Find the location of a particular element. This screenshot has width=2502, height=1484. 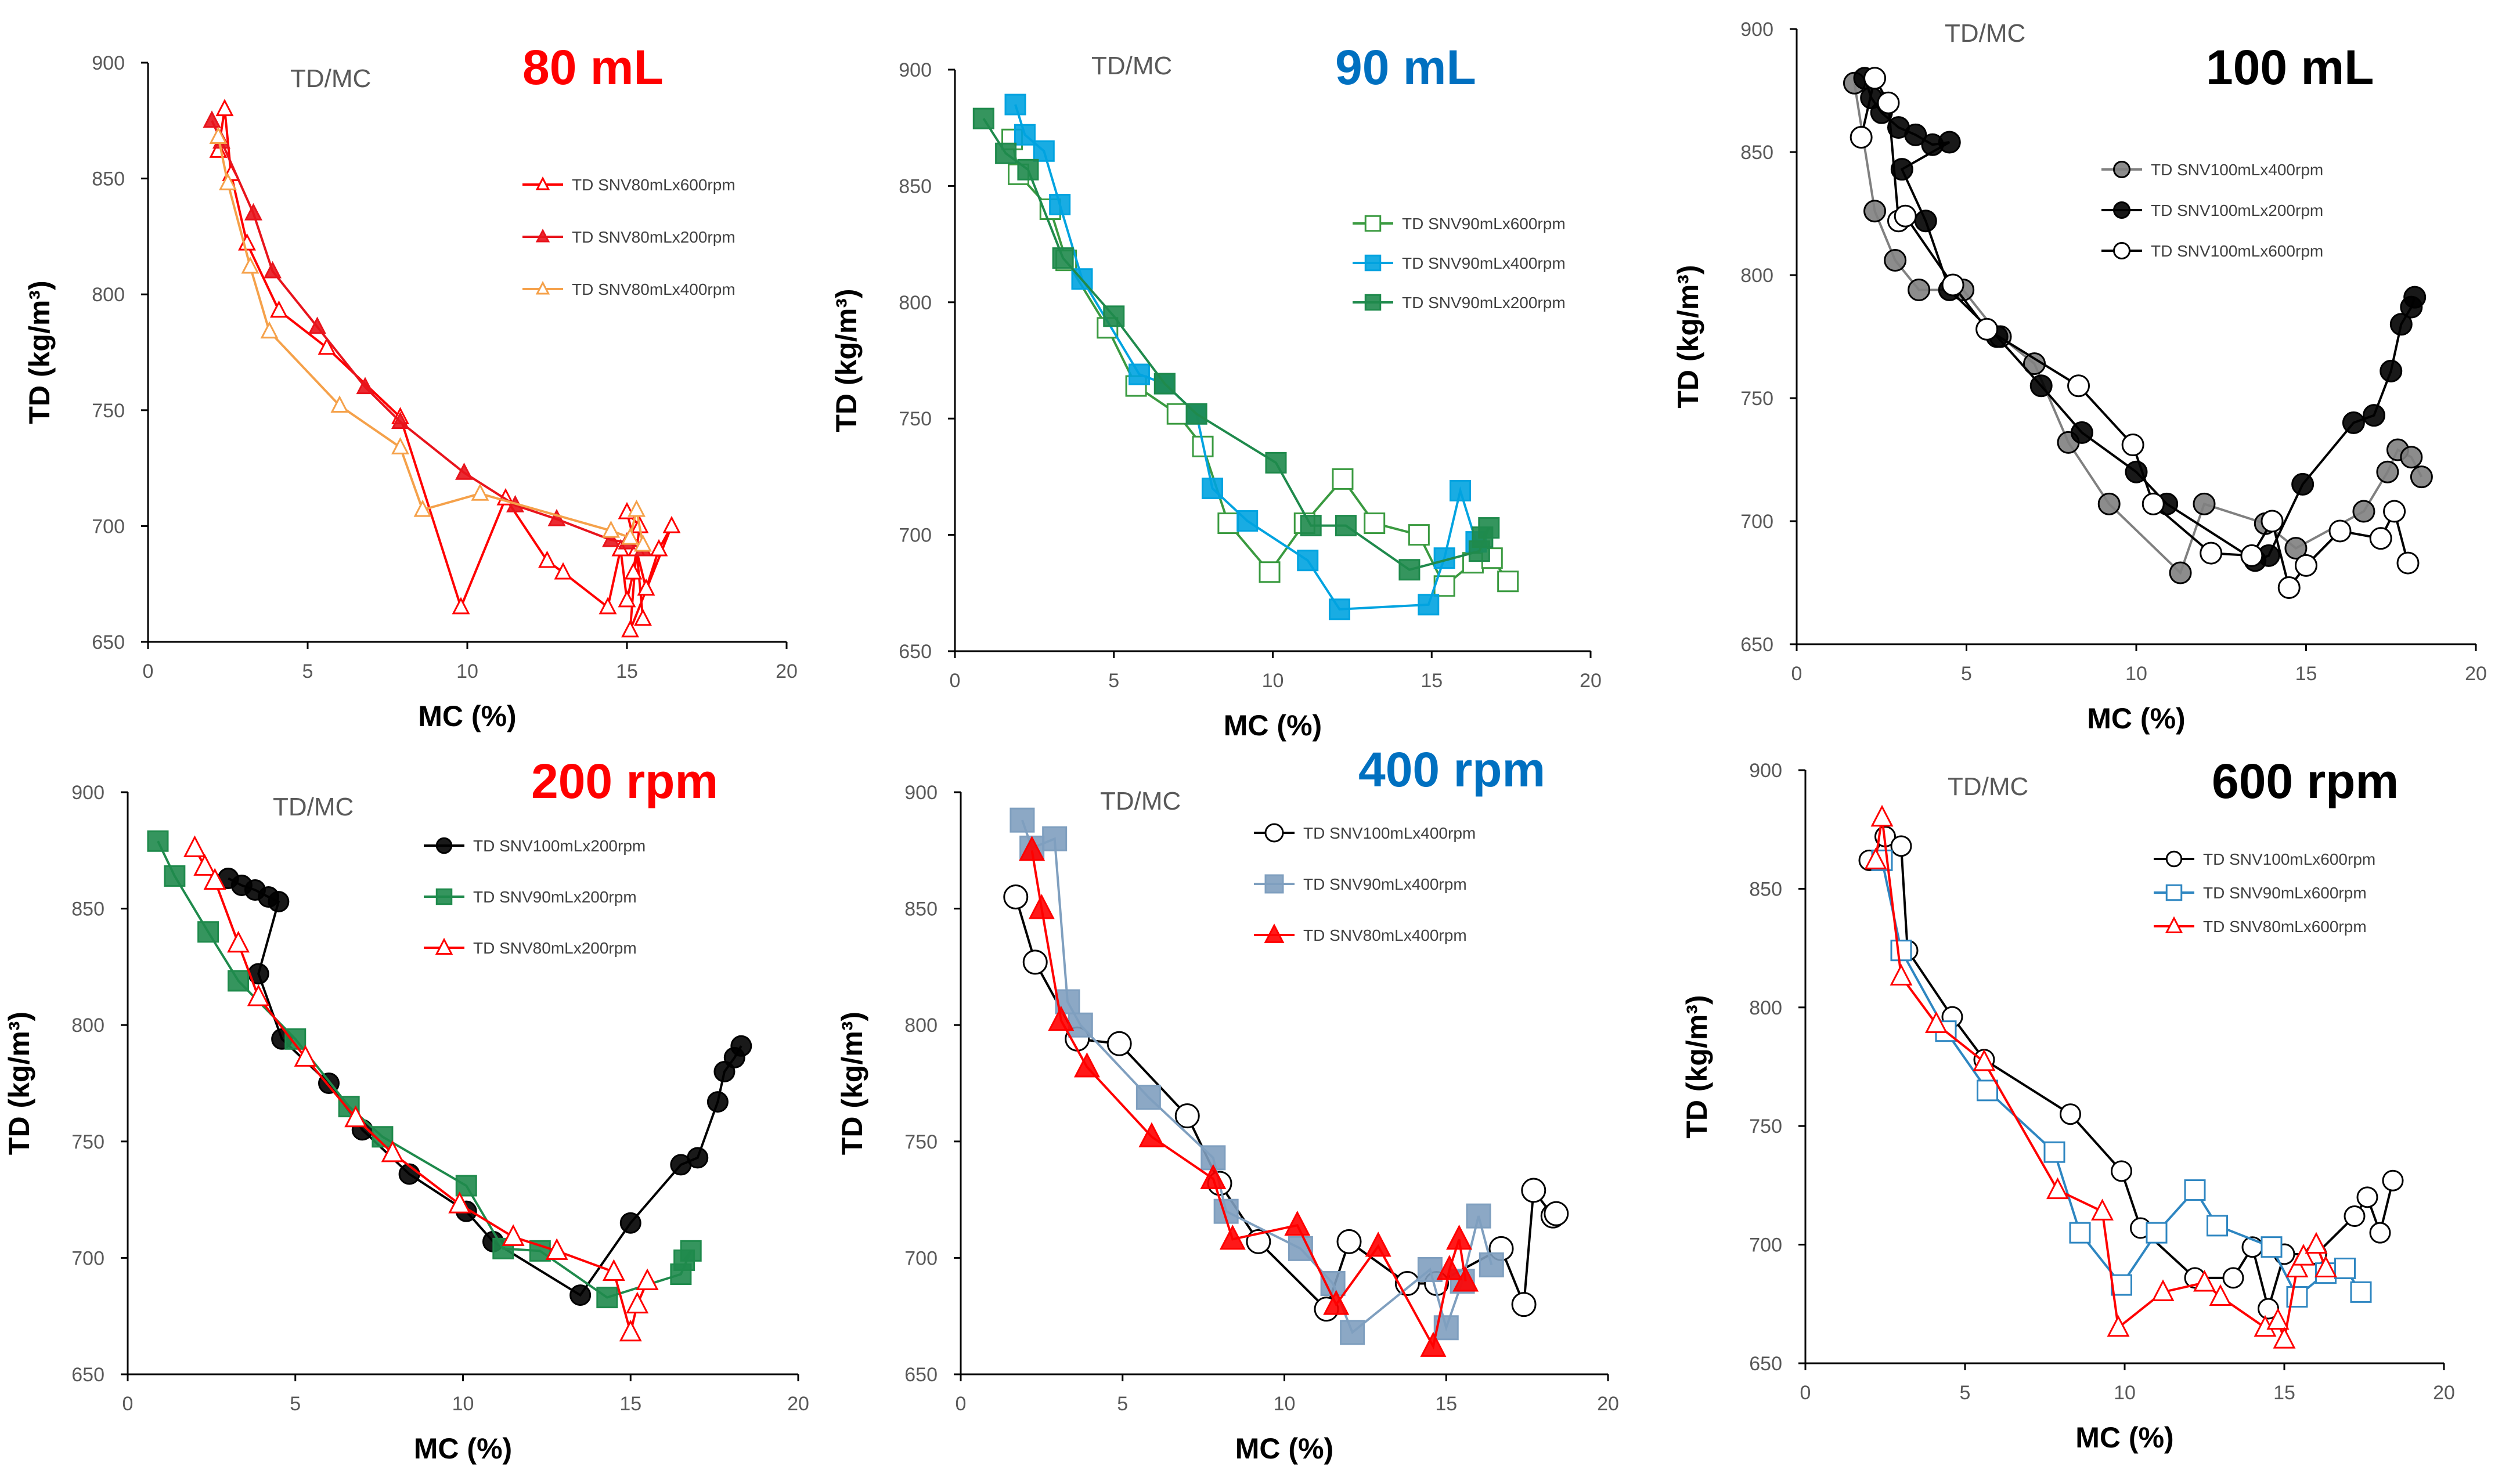

panel-title: 100 mL is located at coordinates (2290, 67).